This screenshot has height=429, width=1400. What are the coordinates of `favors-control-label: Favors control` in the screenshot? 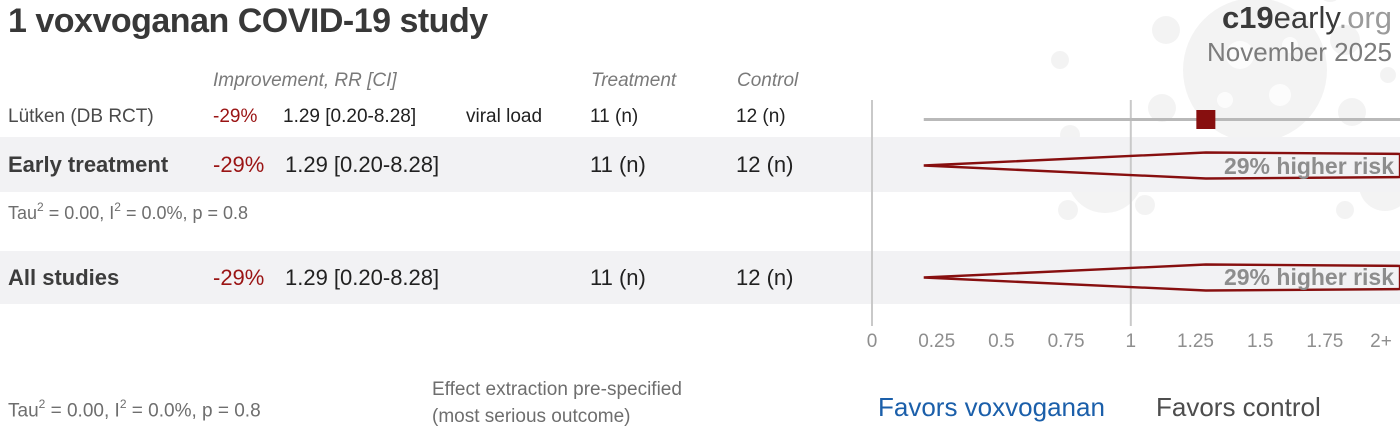 It's located at (1238, 407).